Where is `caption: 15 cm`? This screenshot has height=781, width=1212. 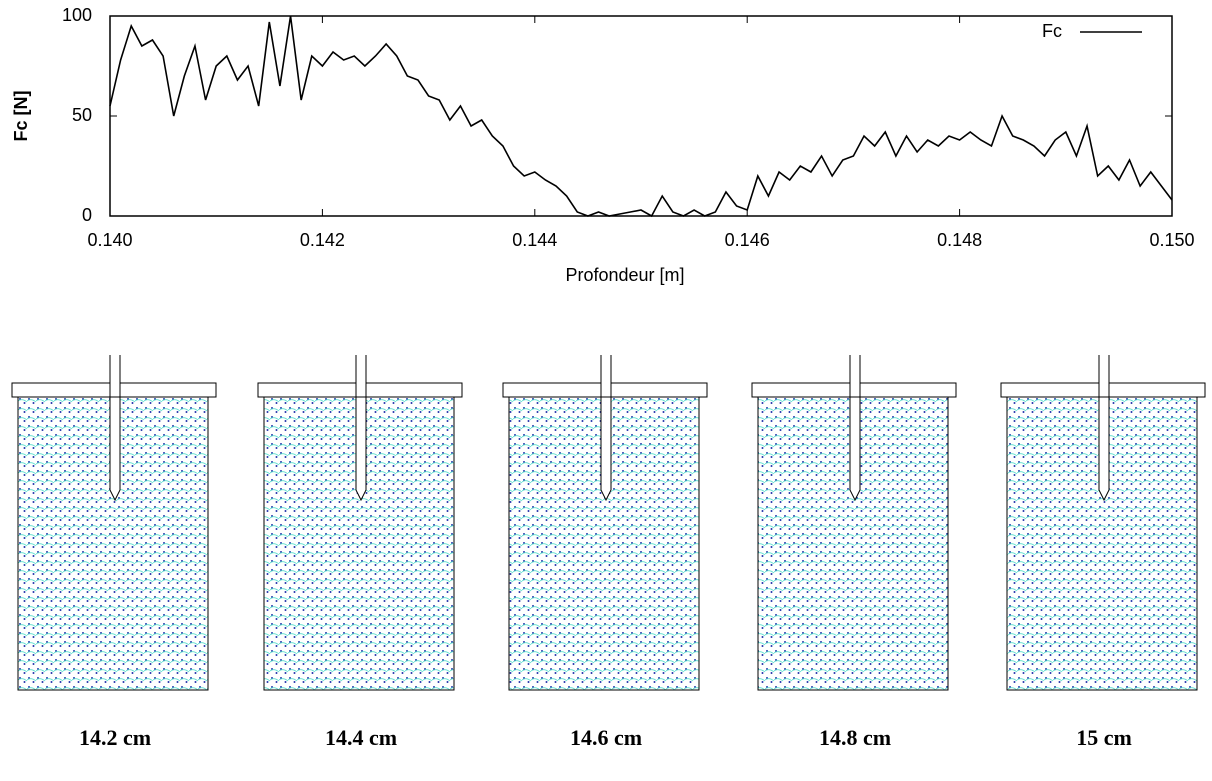 caption: 15 cm is located at coordinates (1104, 737).